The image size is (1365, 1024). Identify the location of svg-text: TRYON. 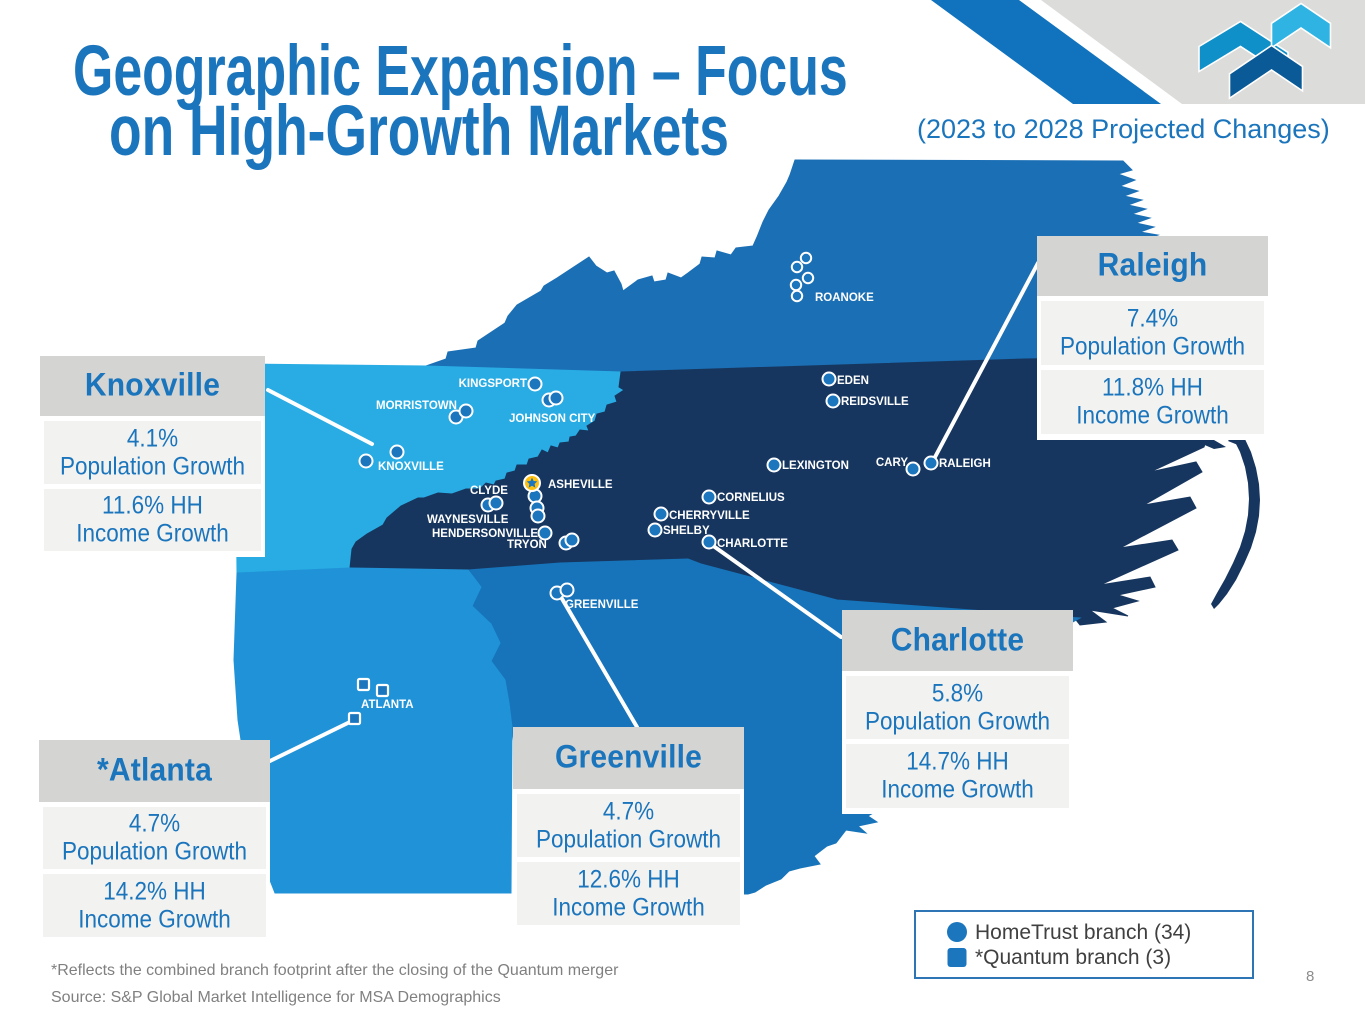
(527, 545).